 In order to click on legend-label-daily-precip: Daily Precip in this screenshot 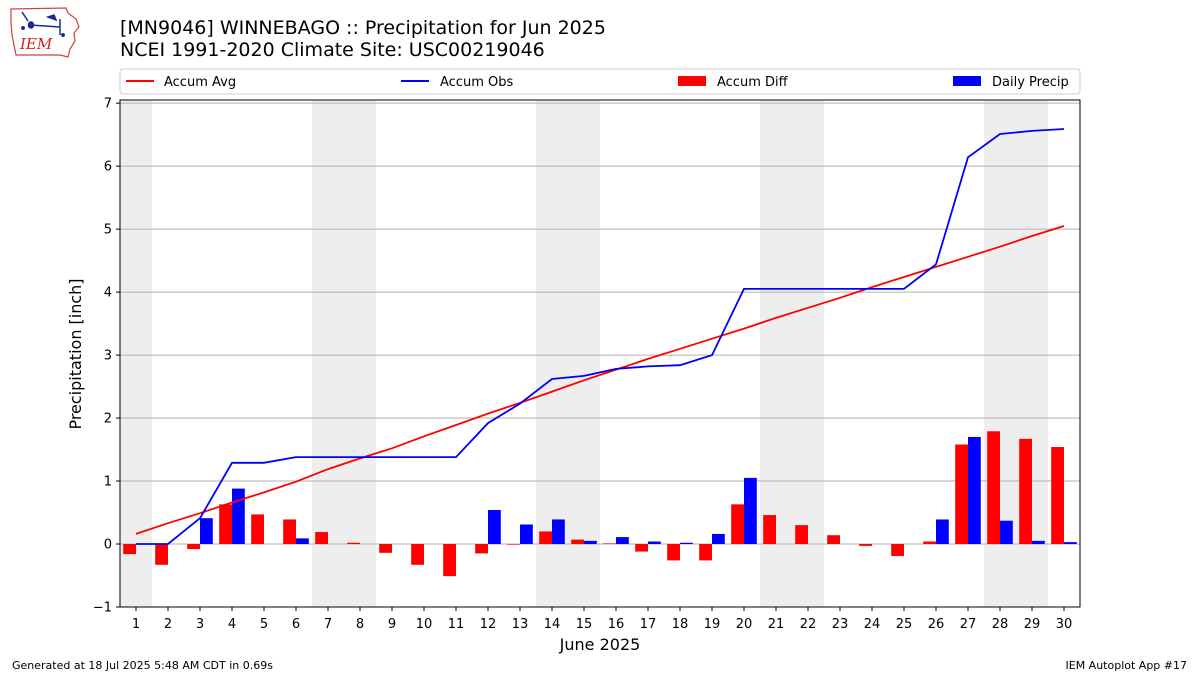, I will do `click(1030, 82)`.